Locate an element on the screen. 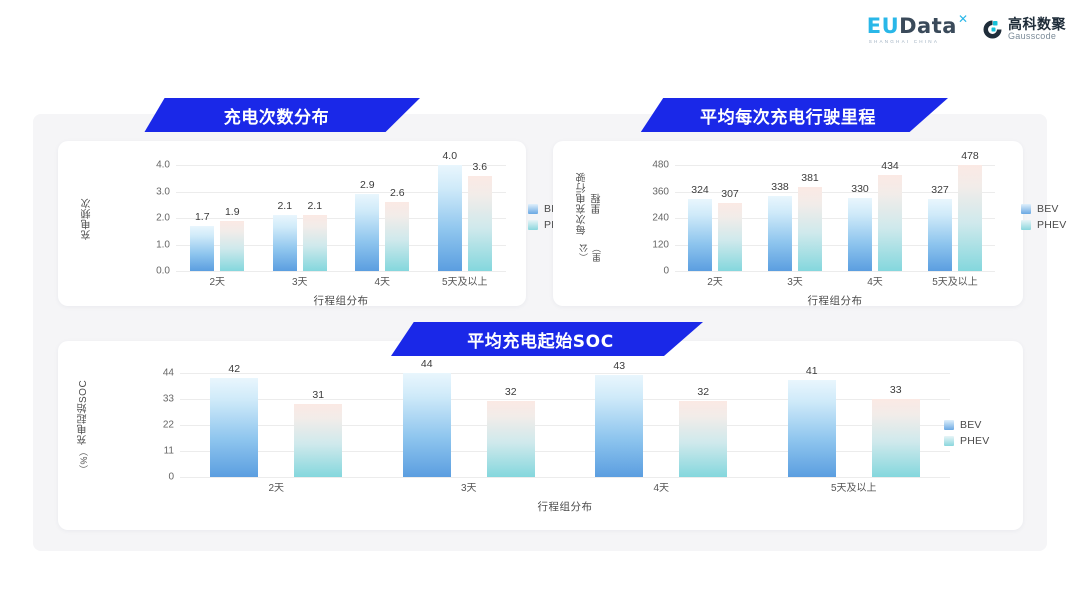 This screenshot has height=608, width=1080. bar-phev-4天: 434 is located at coordinates (890, 215).